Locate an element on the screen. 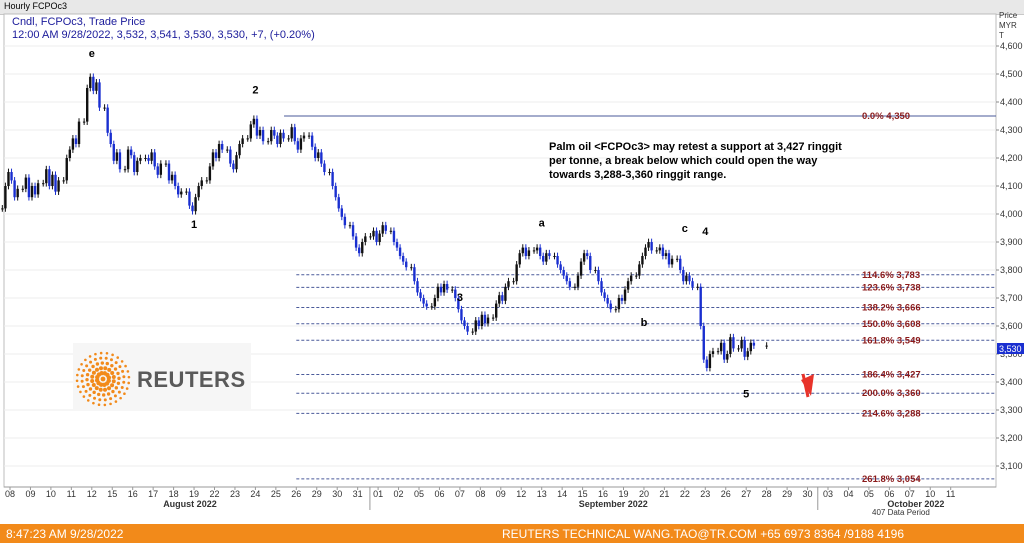 This screenshot has height=543, width=1024. reuters-dots-icon is located at coordinates (103, 379).